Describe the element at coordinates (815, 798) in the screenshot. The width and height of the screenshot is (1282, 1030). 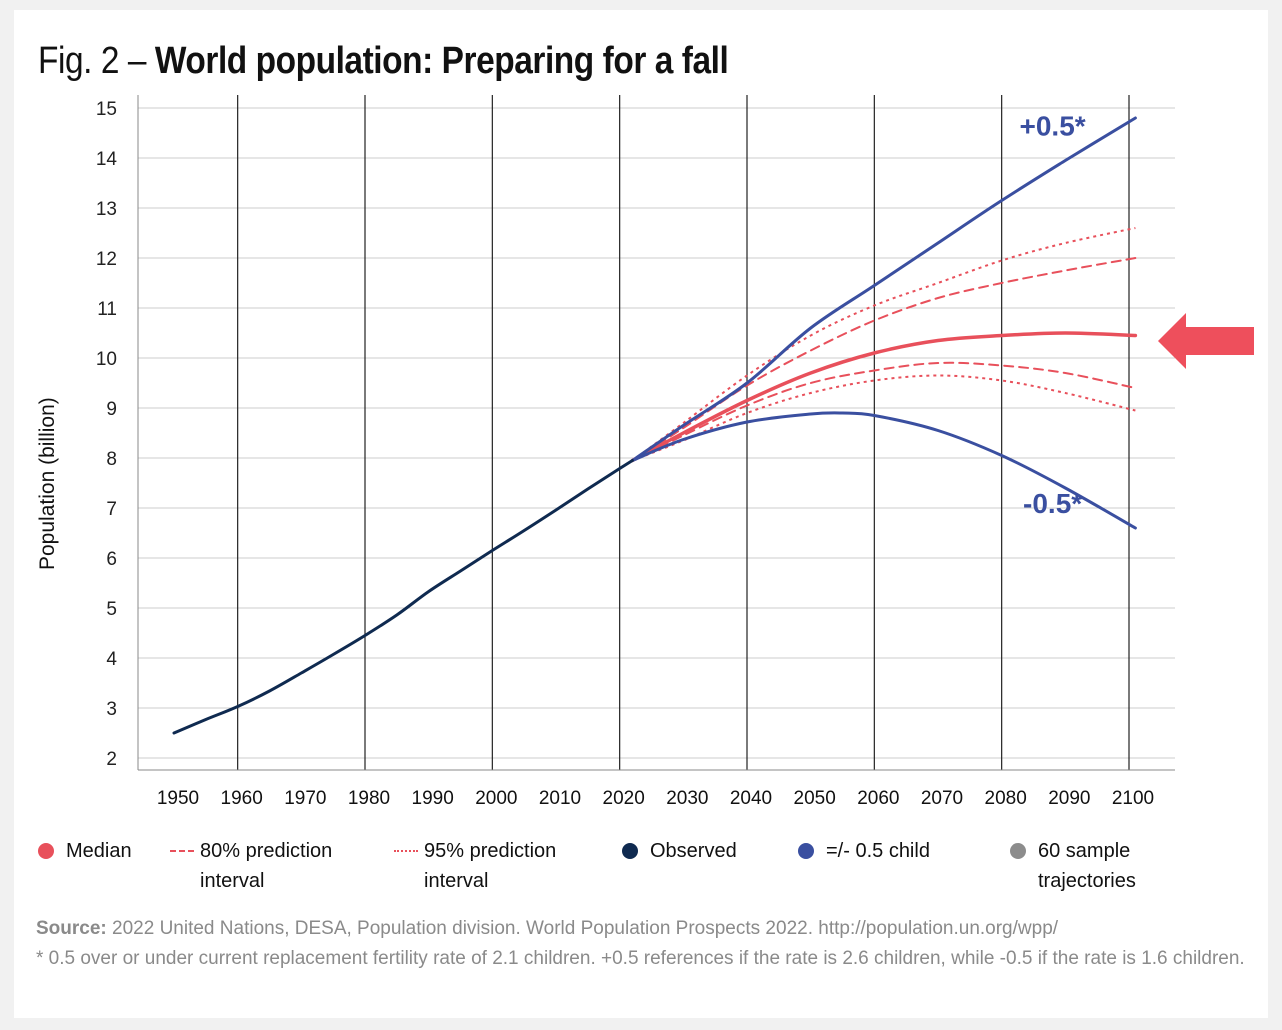
I see `x-tick-label: 2050` at that location.